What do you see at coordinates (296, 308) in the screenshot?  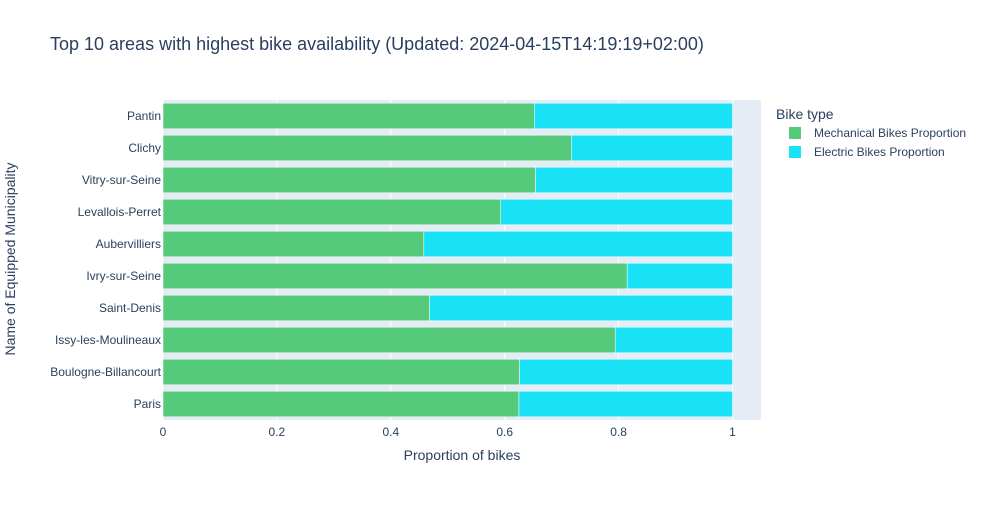 I see `bar-saint-denis-mechanical` at bounding box center [296, 308].